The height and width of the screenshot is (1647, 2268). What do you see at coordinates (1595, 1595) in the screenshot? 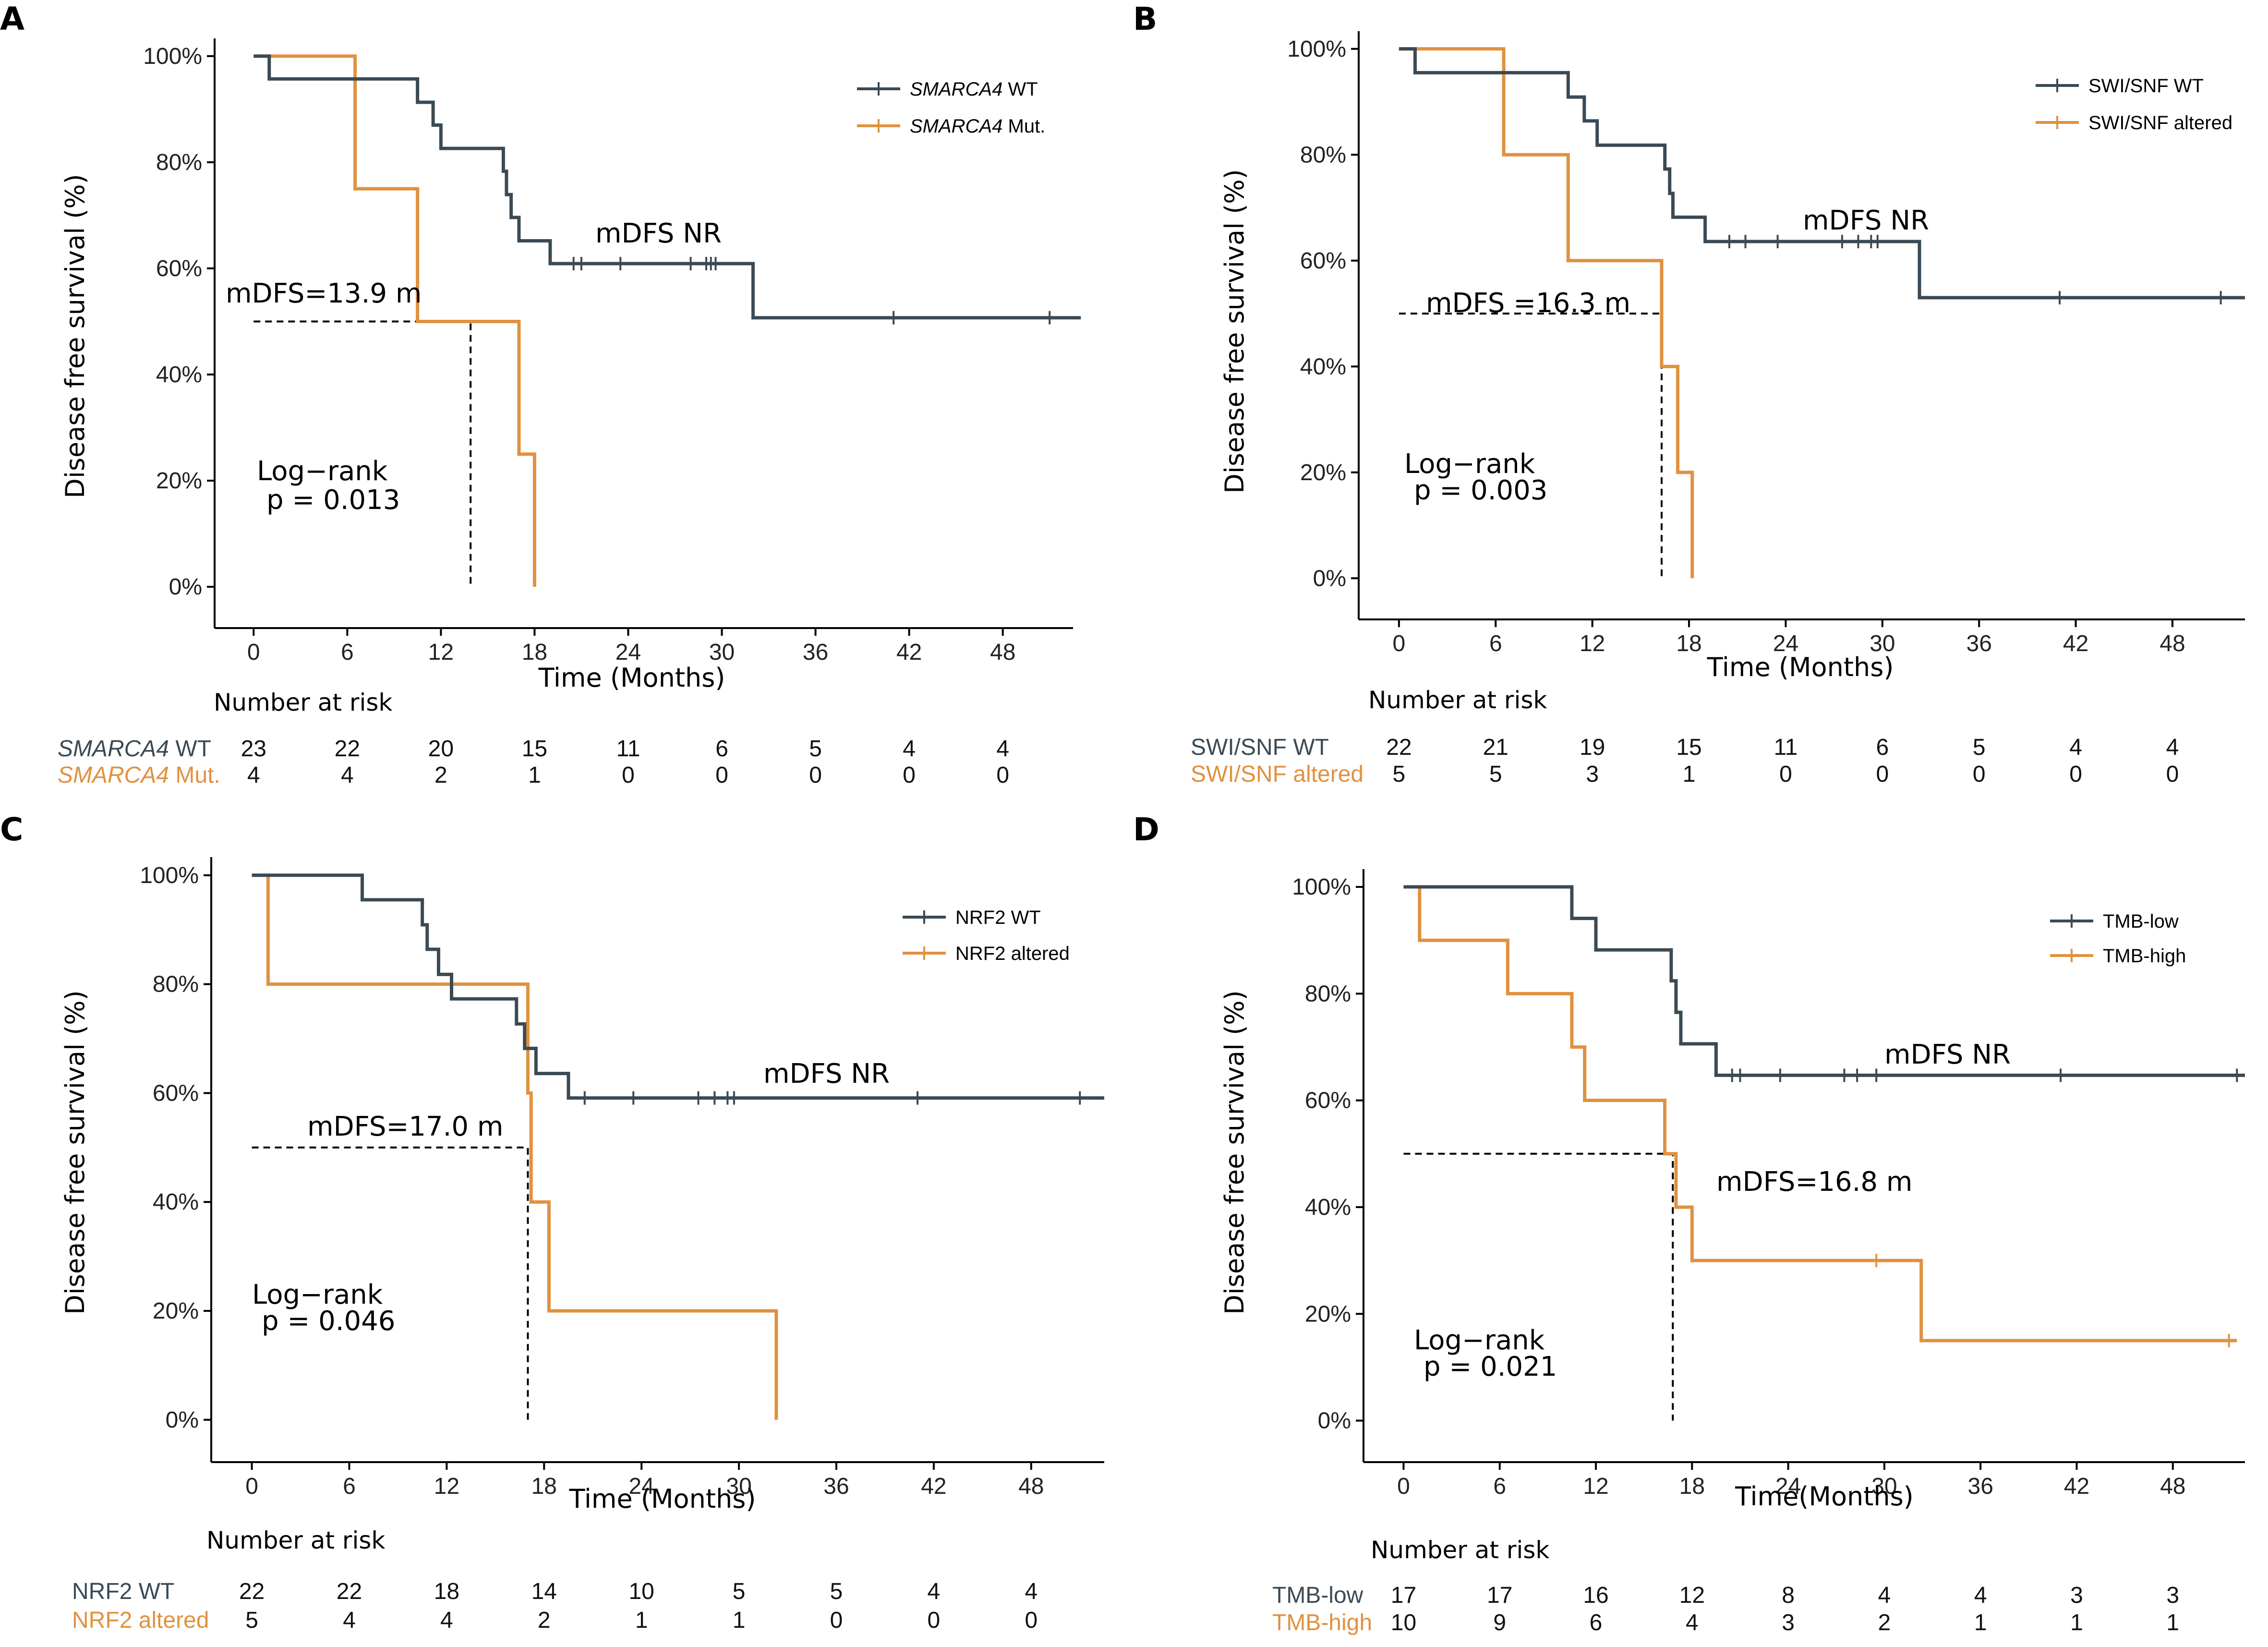
I see `risk-count: 16` at bounding box center [1595, 1595].